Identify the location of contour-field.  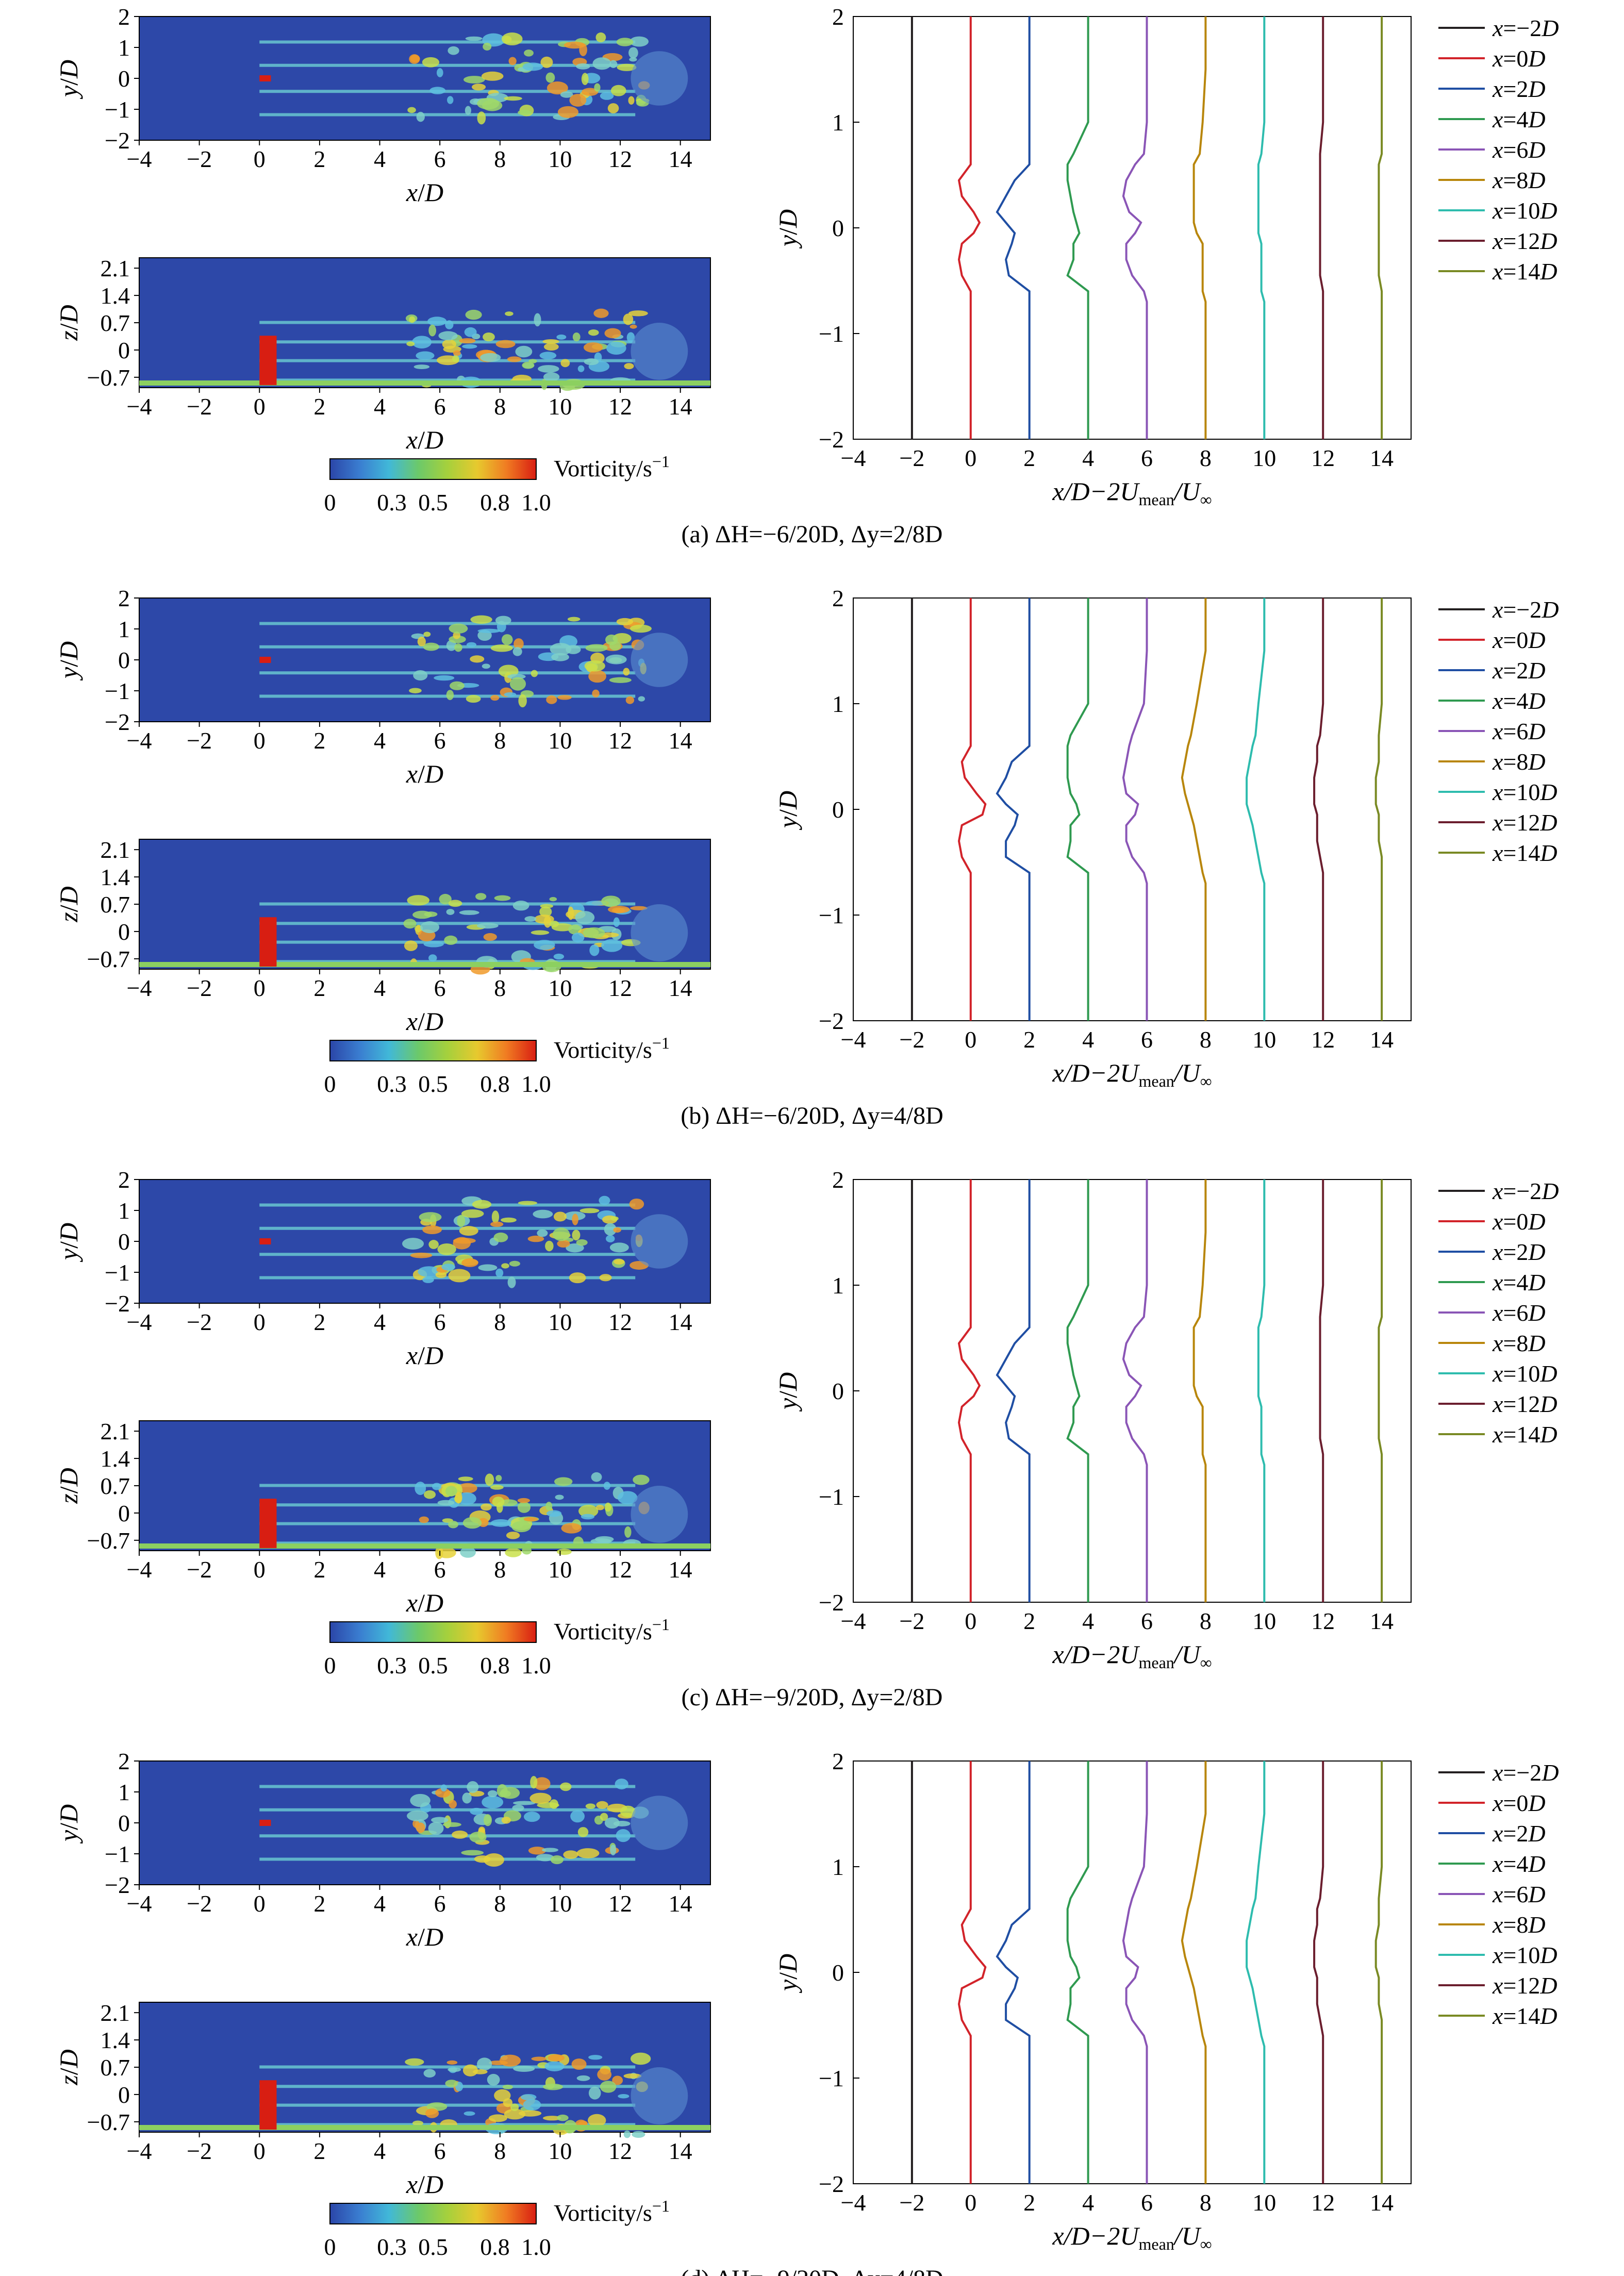
(425, 78).